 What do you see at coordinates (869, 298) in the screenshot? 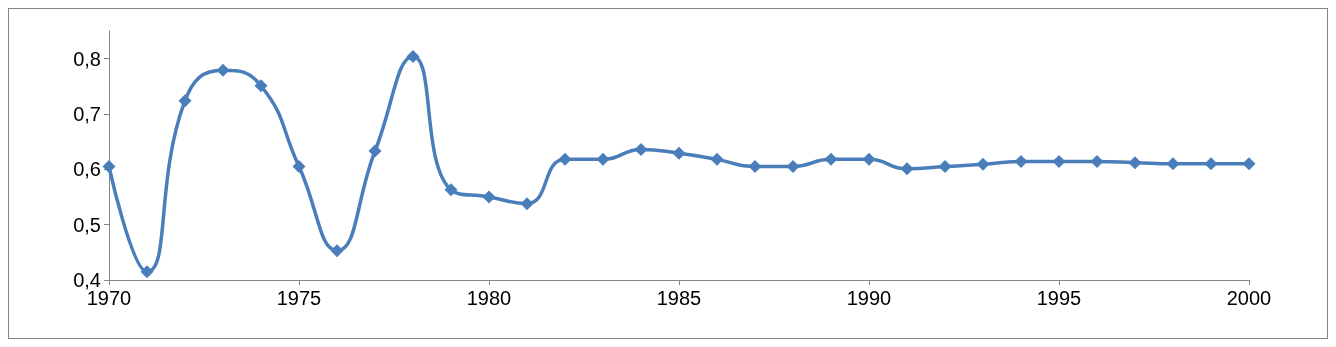
I see `x-tick-label: 1990` at bounding box center [869, 298].